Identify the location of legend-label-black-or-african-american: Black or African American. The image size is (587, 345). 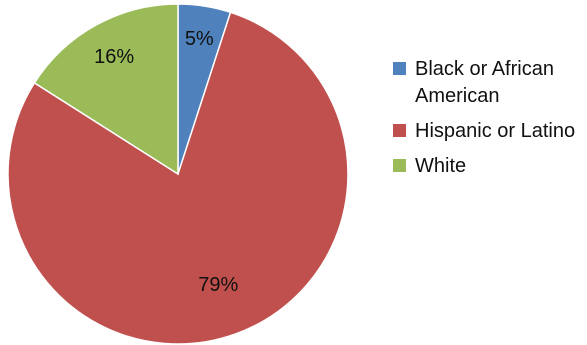
(484, 82).